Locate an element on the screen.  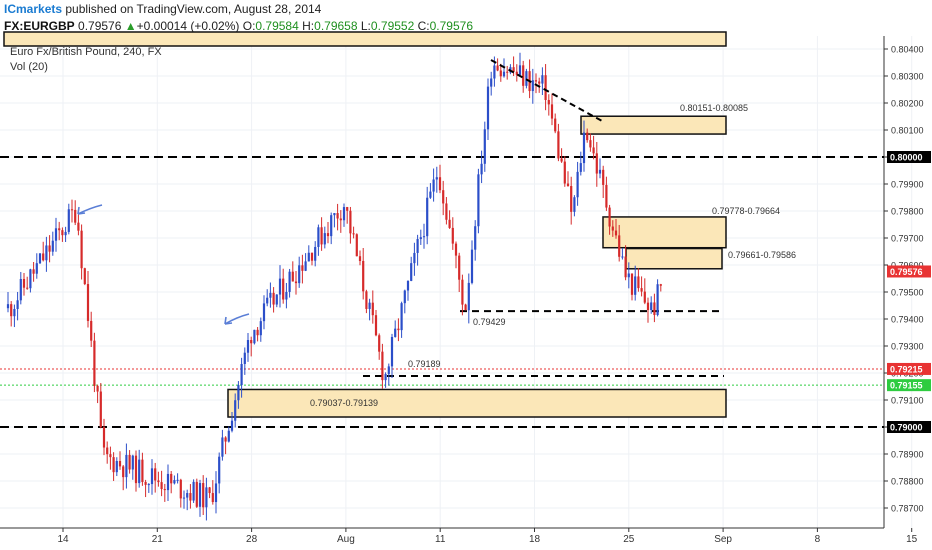
price-tag-bg is located at coordinates (909, 271).